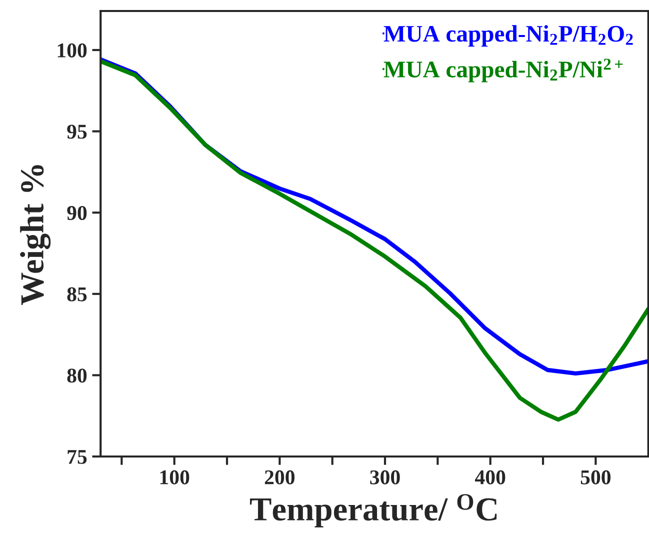 The height and width of the screenshot is (550, 649). Describe the element at coordinates (373, 511) in the screenshot. I see `x-axis-title: Temperature/ $^{O}$C` at that location.